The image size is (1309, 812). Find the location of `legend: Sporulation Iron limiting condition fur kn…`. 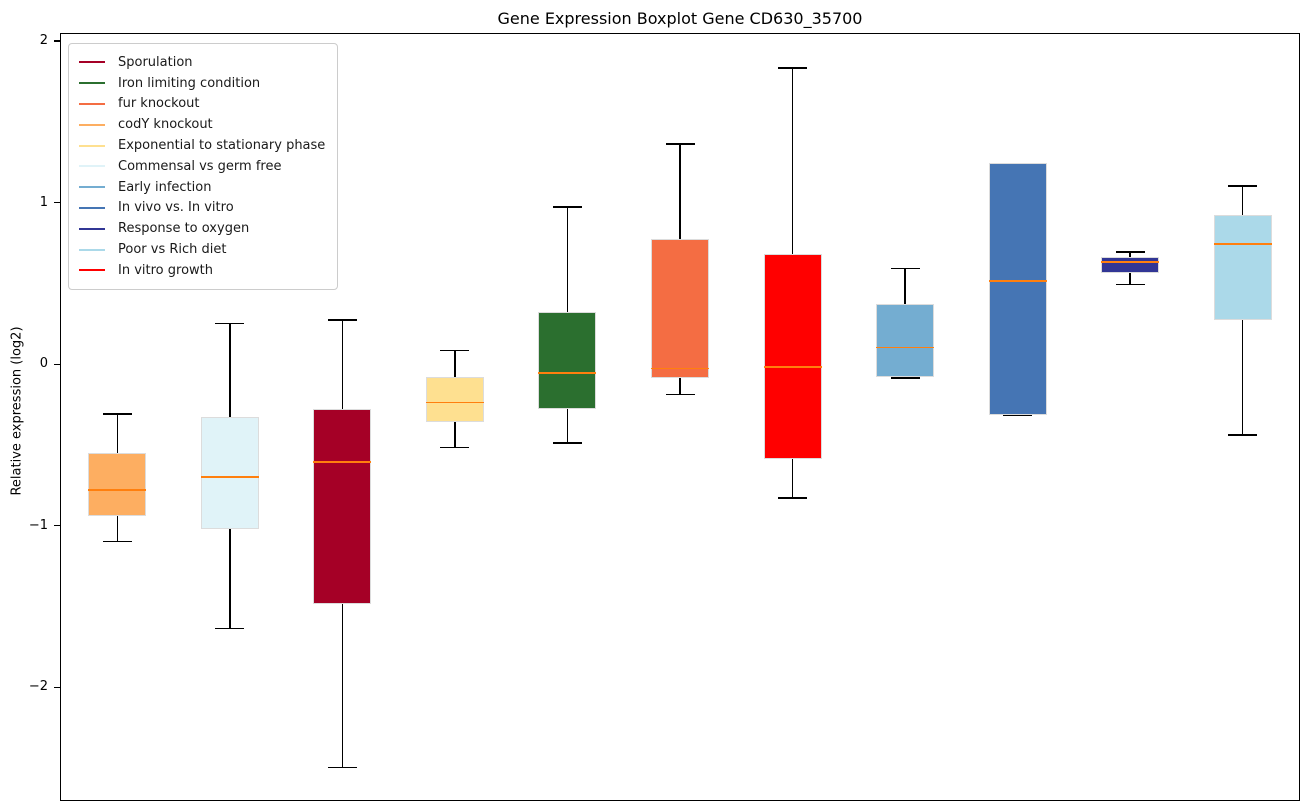

legend: Sporulation Iron limiting condition fur kn… is located at coordinates (203, 166).